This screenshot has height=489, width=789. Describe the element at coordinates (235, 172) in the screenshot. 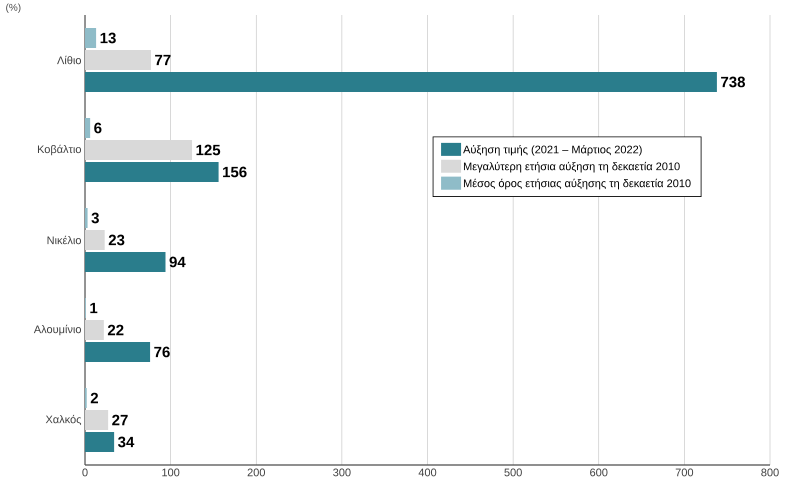

I see `data-label: 156` at that location.